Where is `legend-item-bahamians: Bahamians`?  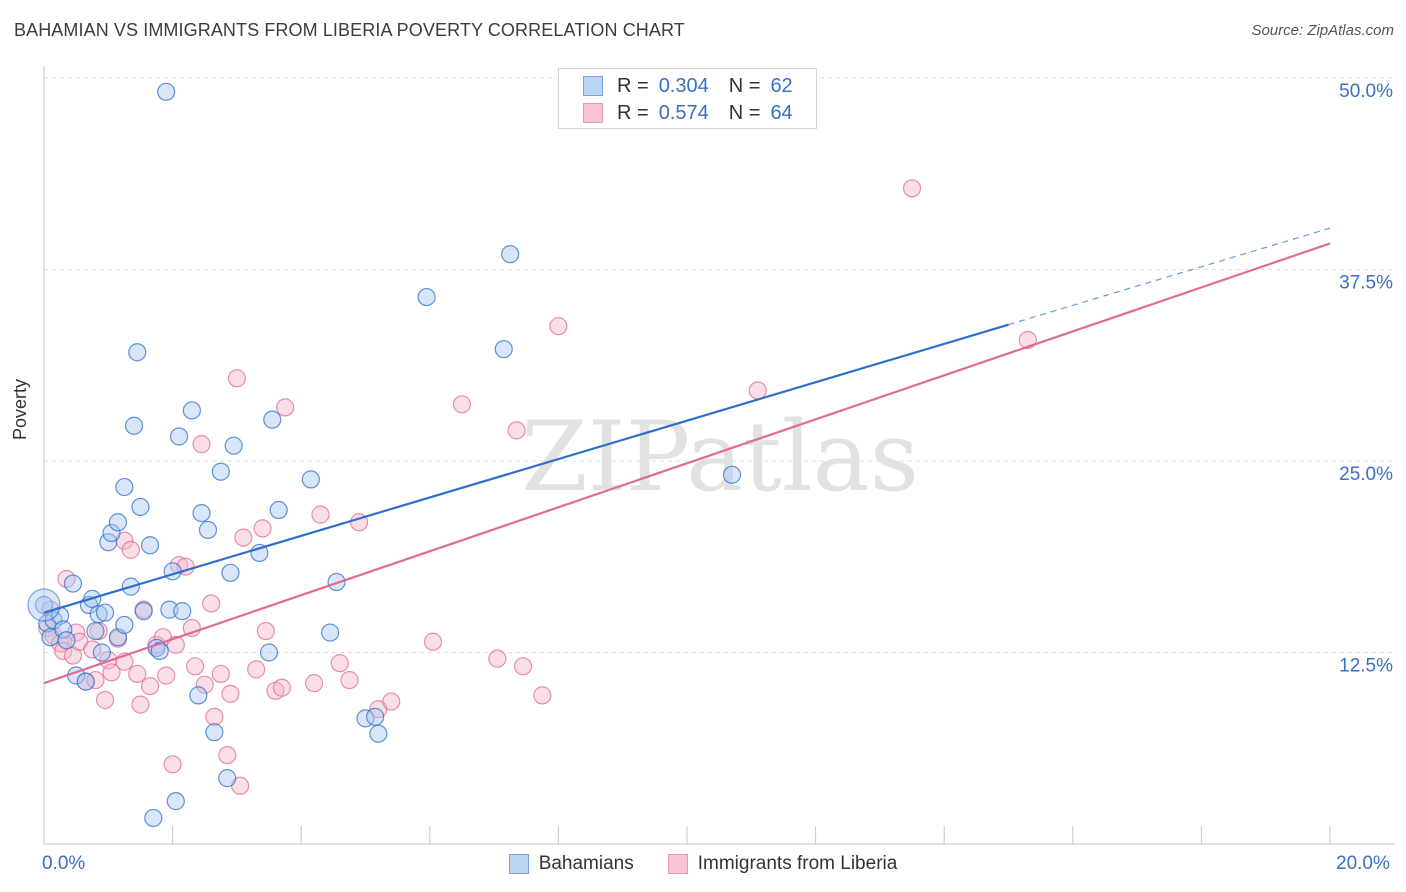 legend-item-bahamians: Bahamians is located at coordinates (571, 864).